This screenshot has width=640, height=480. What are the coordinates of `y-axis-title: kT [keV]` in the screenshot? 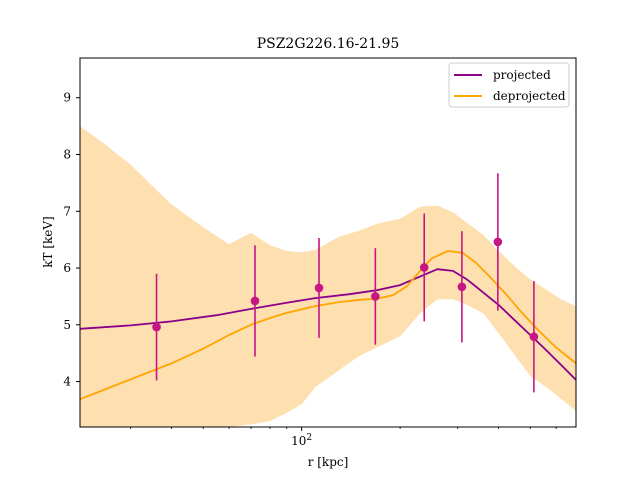 It's located at (48, 242).